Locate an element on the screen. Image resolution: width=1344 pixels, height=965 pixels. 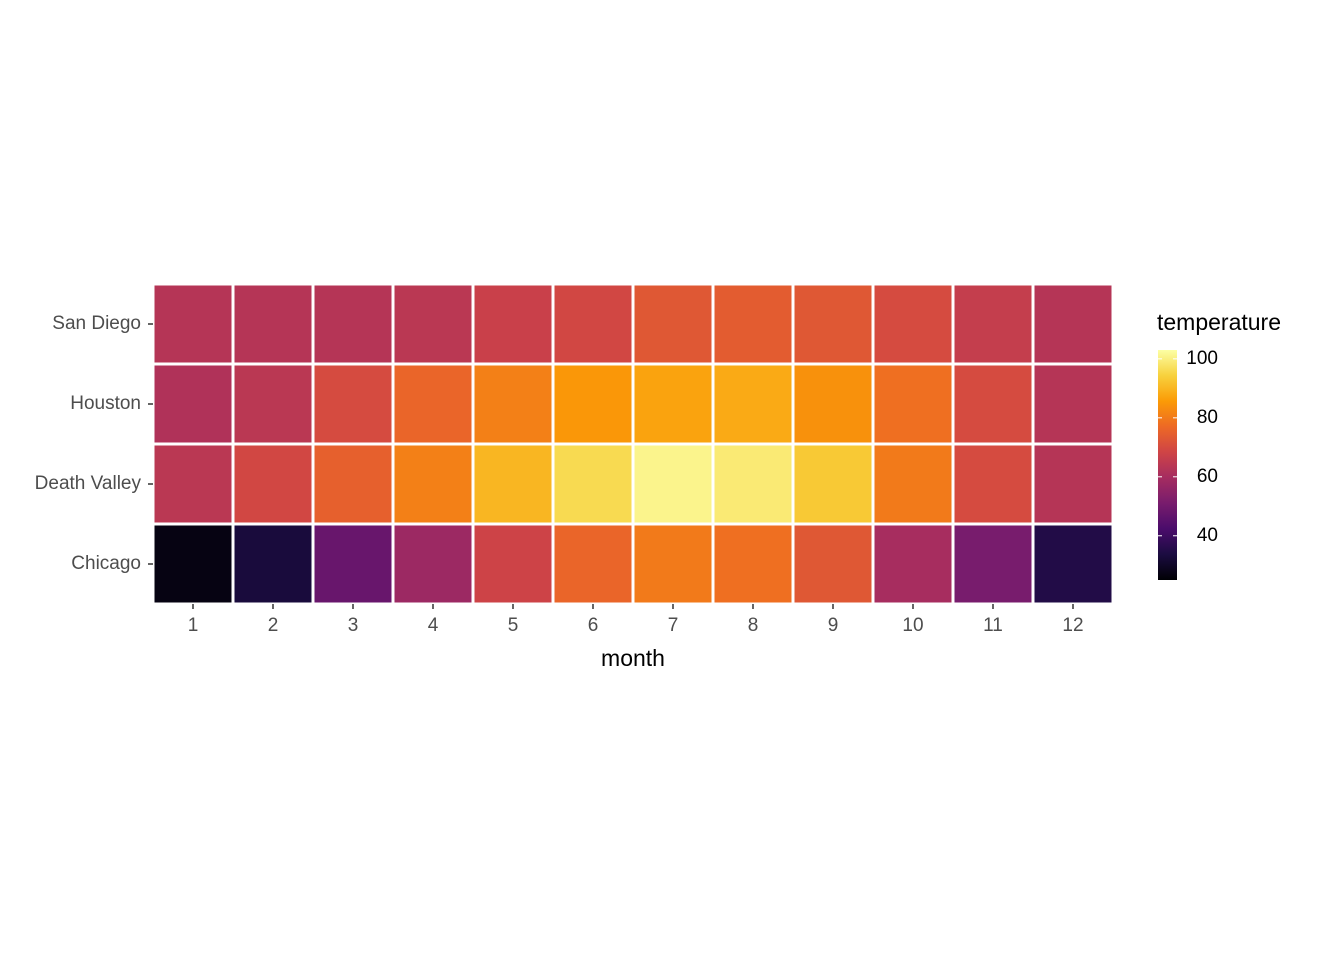
legend-label: 40 is located at coordinates (1207, 535).